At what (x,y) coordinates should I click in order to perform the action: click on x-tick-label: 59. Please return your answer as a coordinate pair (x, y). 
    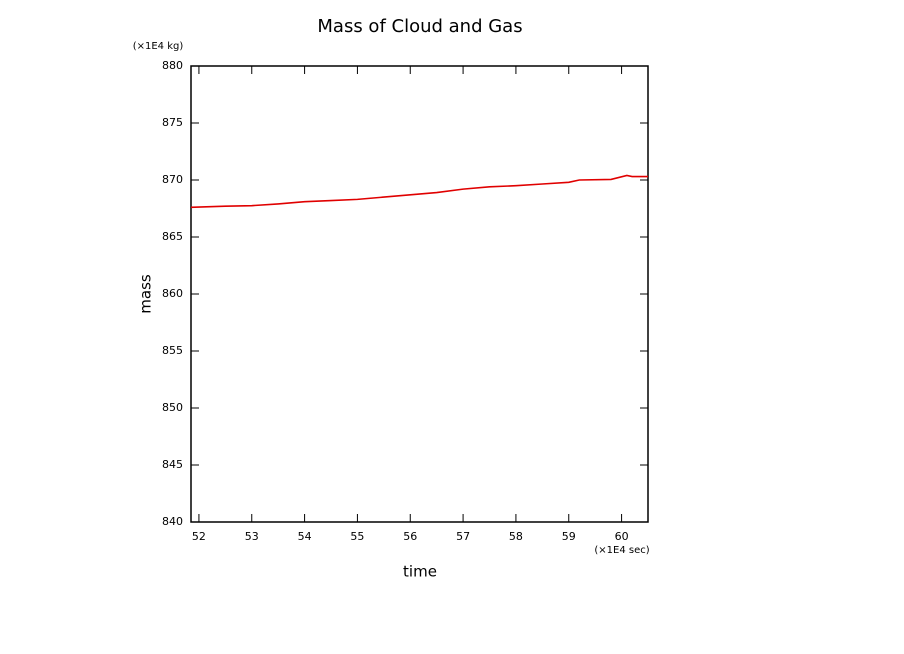
    Looking at the image, I should click on (569, 536).